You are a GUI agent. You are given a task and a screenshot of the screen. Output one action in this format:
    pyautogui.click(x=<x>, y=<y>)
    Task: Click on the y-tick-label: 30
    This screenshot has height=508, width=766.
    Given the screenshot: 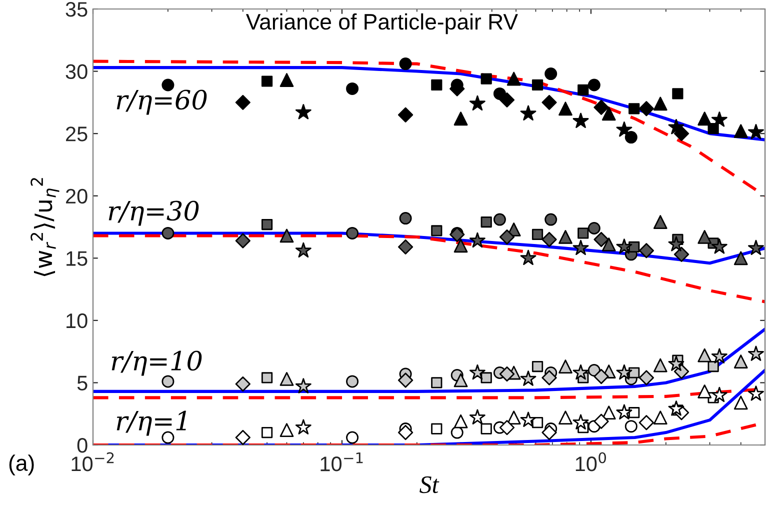 What is the action you would take?
    pyautogui.click(x=77, y=72)
    